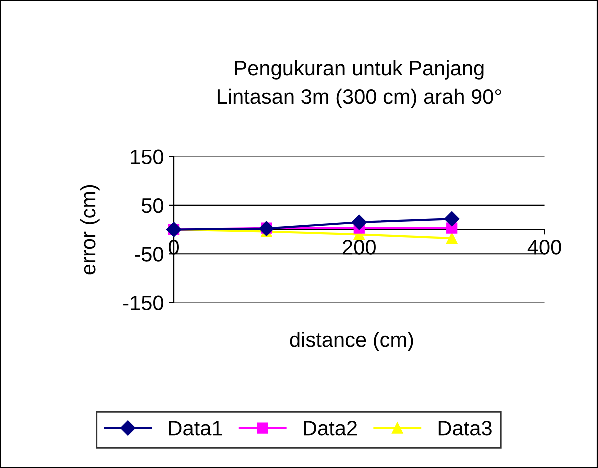 The width and height of the screenshot is (598, 468). Describe the element at coordinates (330, 428) in the screenshot. I see `legend-label: Data2` at that location.